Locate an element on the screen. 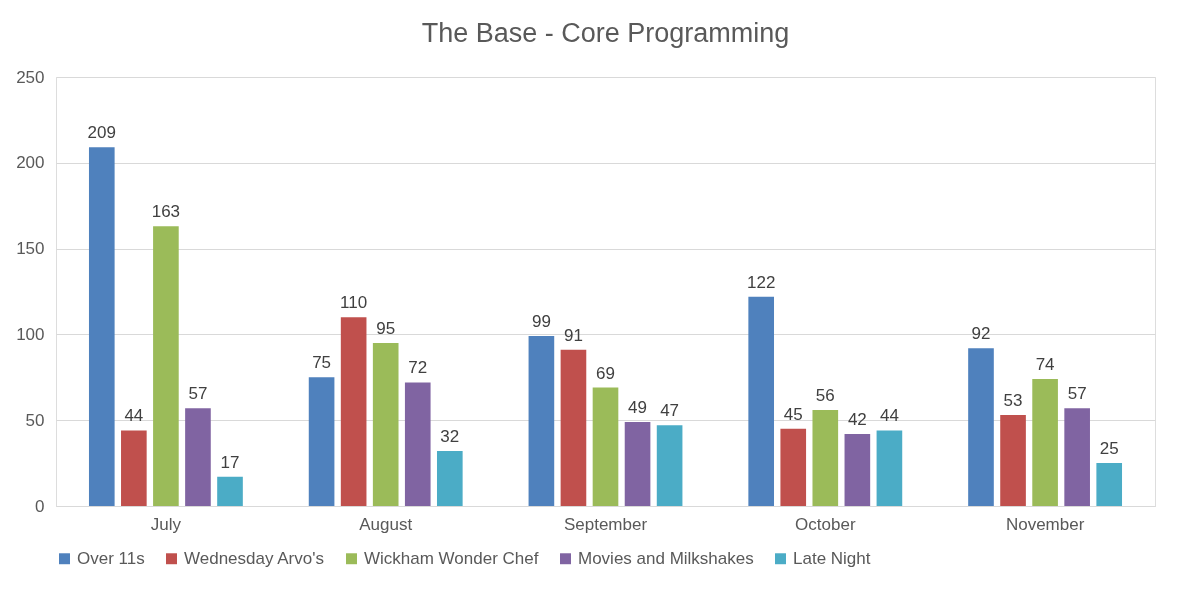 This screenshot has height=593, width=1186. x-tick-label: October is located at coordinates (825, 524).